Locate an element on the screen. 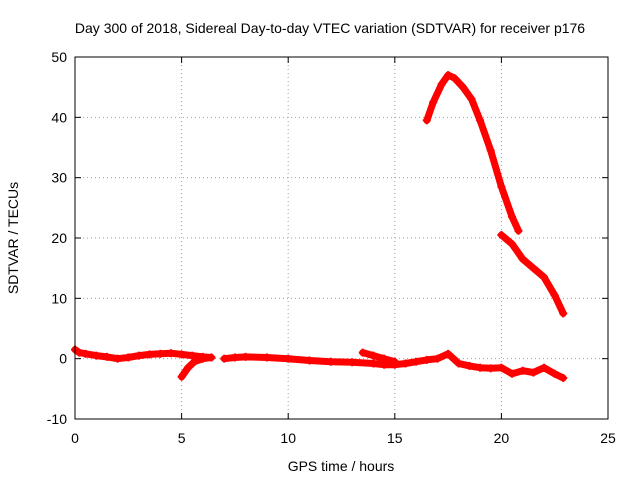 This screenshot has height=480, width=640. y-tick-label: 20 is located at coordinates (59, 238).